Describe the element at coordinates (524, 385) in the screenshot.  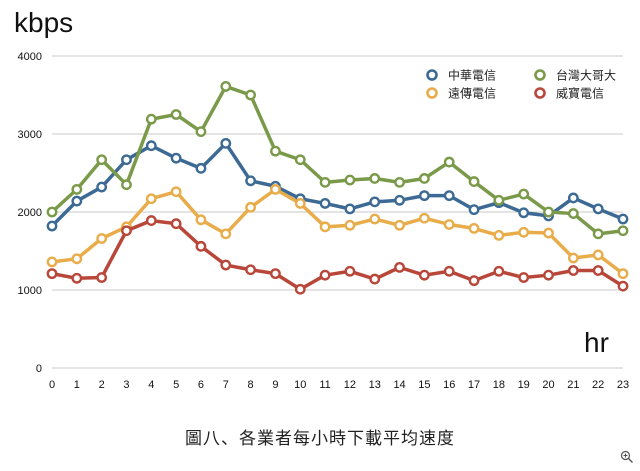
I see `x-tick-19: 19` at that location.